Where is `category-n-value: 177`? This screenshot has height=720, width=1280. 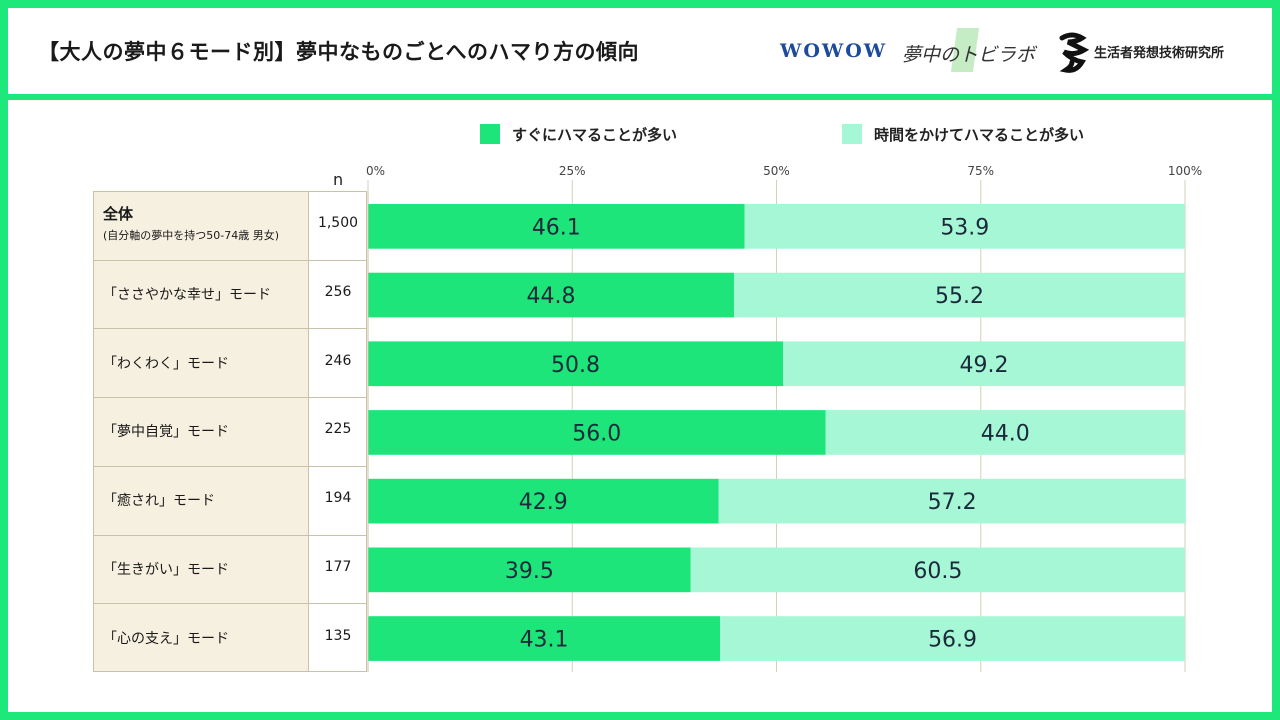
category-n-value: 177 is located at coordinates (338, 566).